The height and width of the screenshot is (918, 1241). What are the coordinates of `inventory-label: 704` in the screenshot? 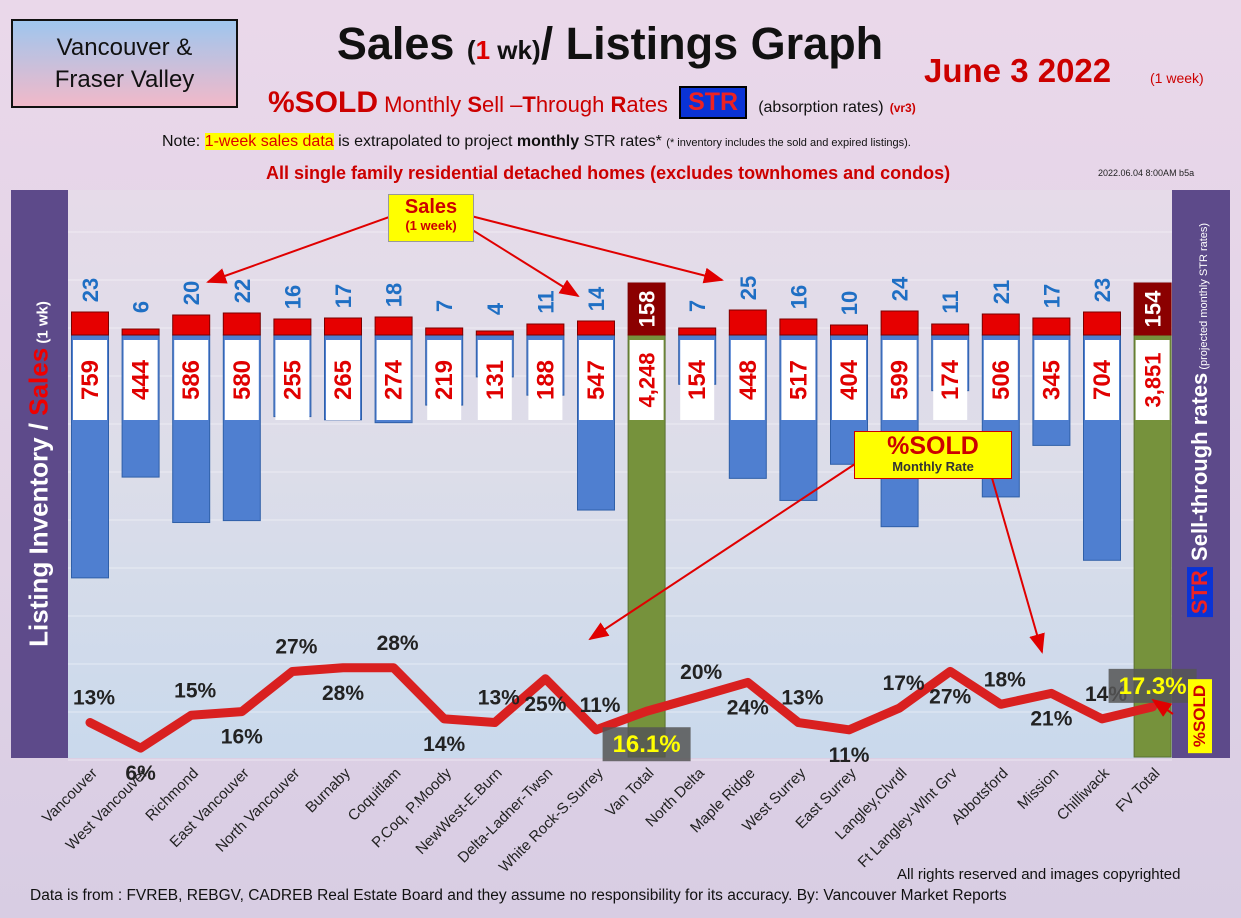 It's located at (1102, 379).